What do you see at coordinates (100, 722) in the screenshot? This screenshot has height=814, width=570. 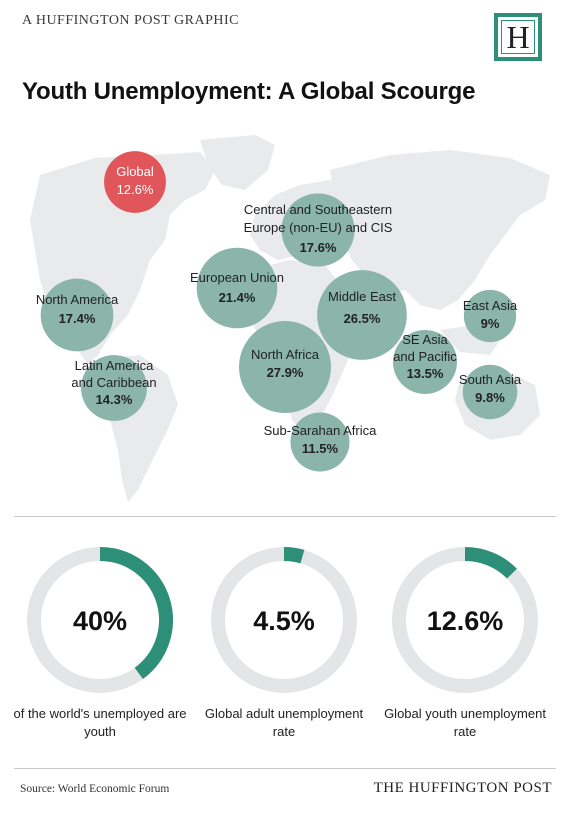 I see `donut-caption-1: of the world's unemployed are youth` at bounding box center [100, 722].